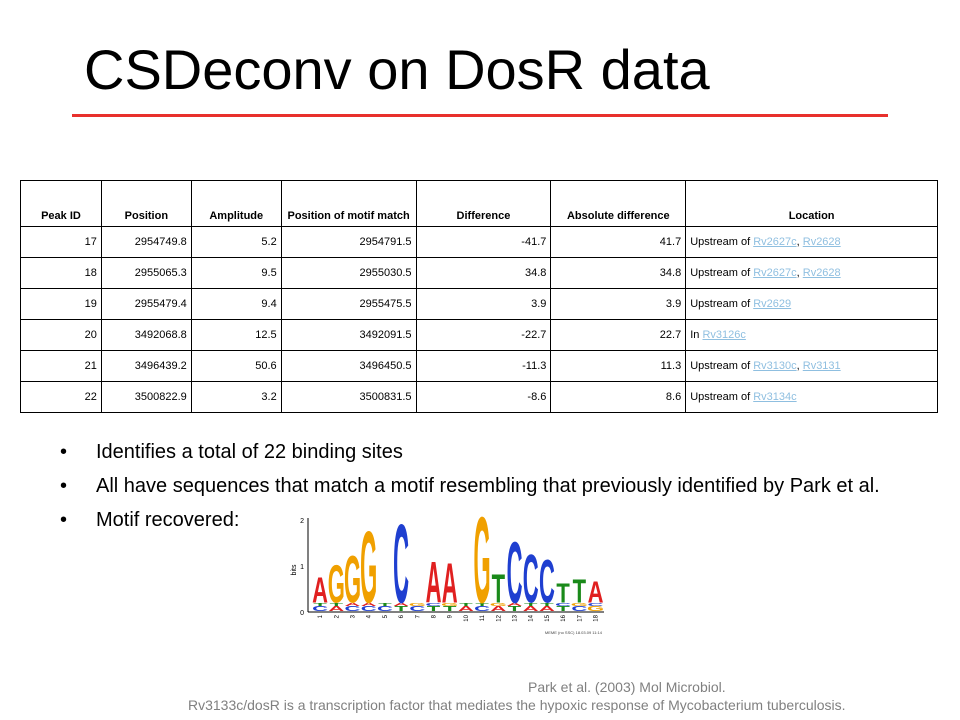  I want to click on logo-x-tick: 2, so click(337, 616).